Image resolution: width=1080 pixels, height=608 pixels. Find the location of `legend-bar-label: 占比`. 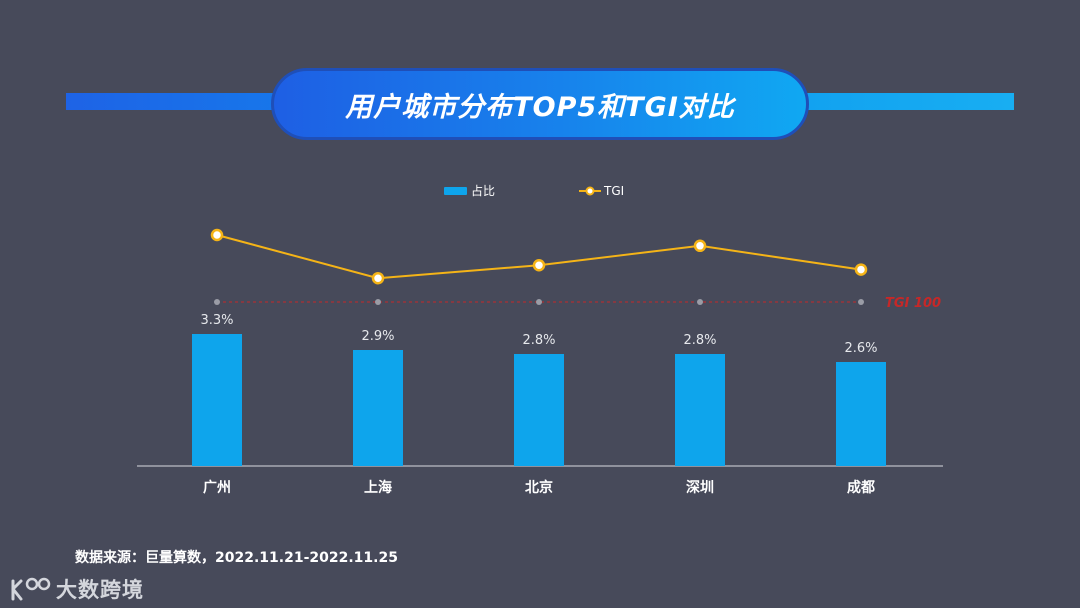

legend-bar-label: 占比 is located at coordinates (483, 190).